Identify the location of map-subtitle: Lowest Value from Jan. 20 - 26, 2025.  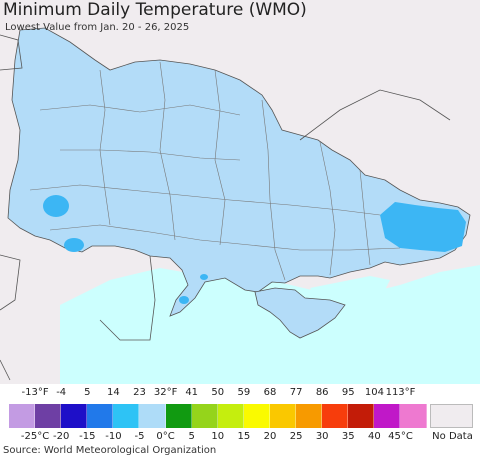
(97, 27).